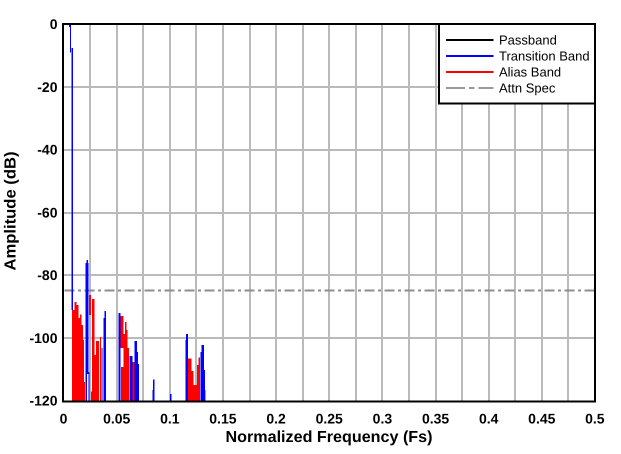 The width and height of the screenshot is (621, 454). What do you see at coordinates (383, 418) in the screenshot?
I see `svg-text: 0.3` at bounding box center [383, 418].